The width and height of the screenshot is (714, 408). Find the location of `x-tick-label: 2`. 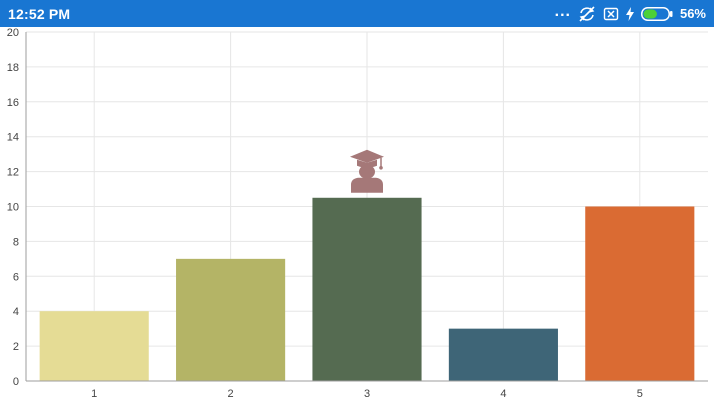

x-tick-label: 2 is located at coordinates (231, 394).